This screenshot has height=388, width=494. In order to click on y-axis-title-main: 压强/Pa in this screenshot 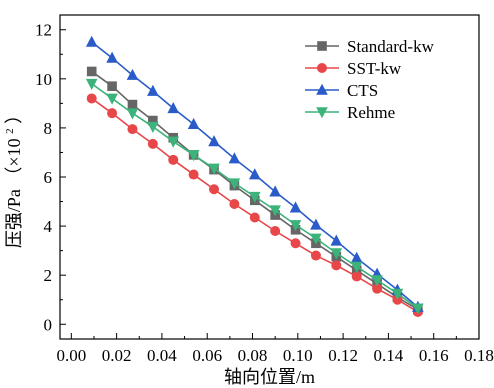, I will do `click(14, 218)`.